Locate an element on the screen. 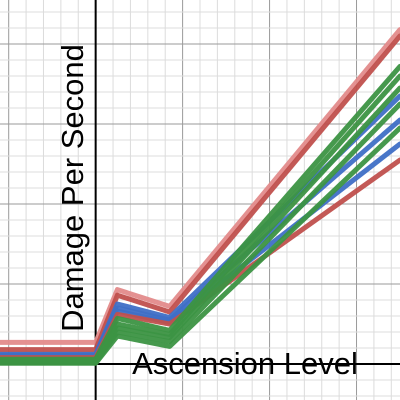  x-axis-label: Ascension Level is located at coordinates (245, 363).